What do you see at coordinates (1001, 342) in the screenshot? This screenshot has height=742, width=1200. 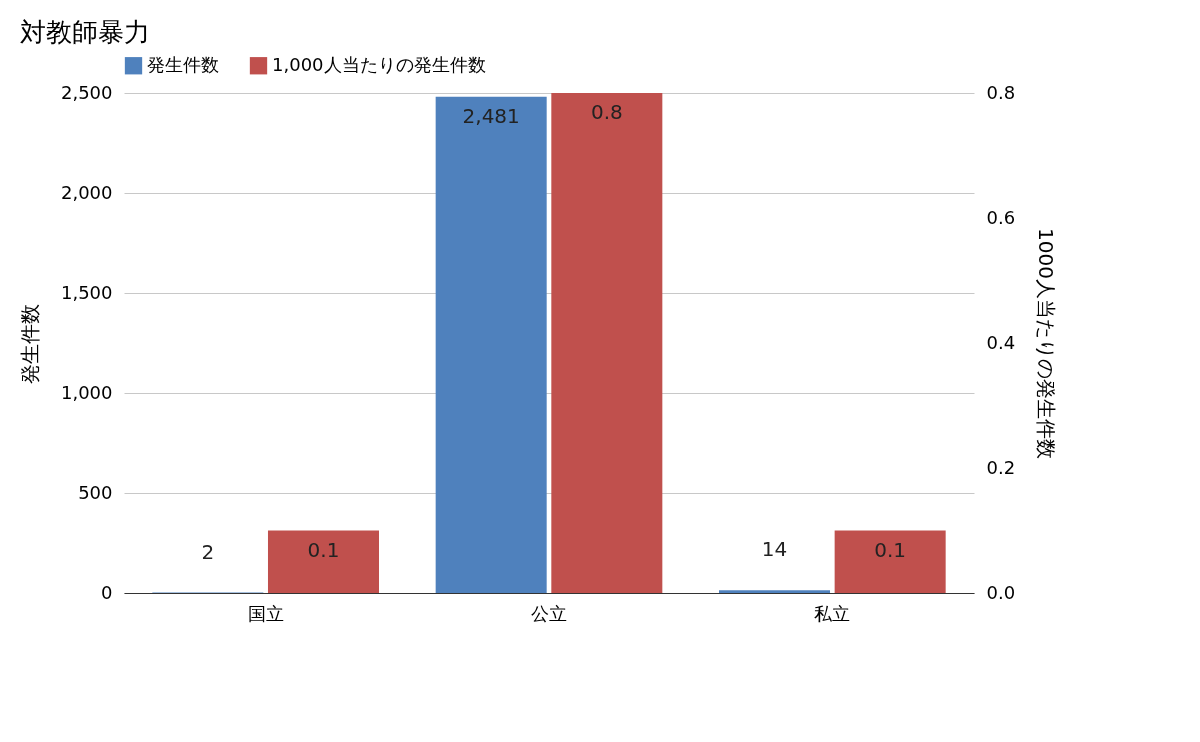 I see `y2-tick-label: 0.4` at bounding box center [1001, 342].